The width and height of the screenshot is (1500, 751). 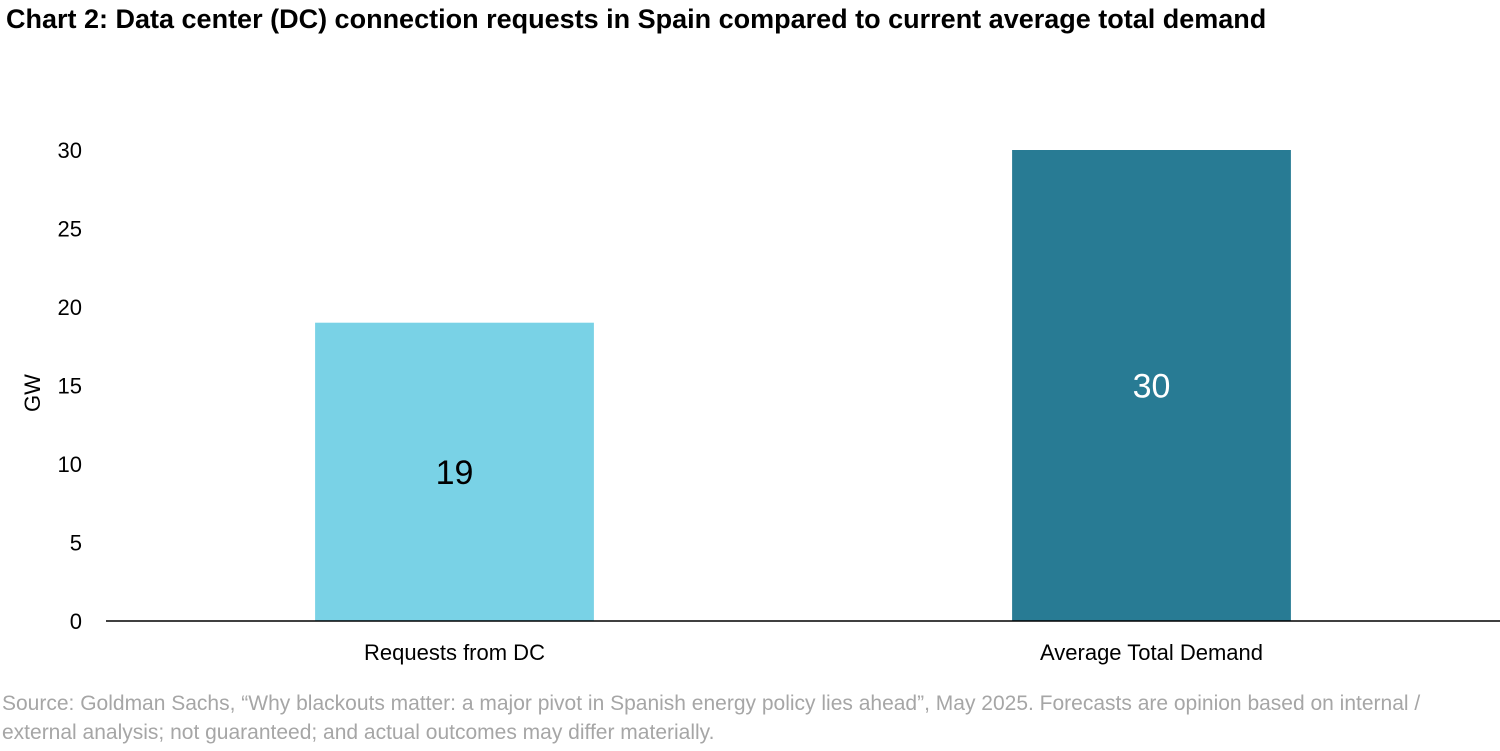 What do you see at coordinates (70, 464) in the screenshot?
I see `y-tick-label: 10` at bounding box center [70, 464].